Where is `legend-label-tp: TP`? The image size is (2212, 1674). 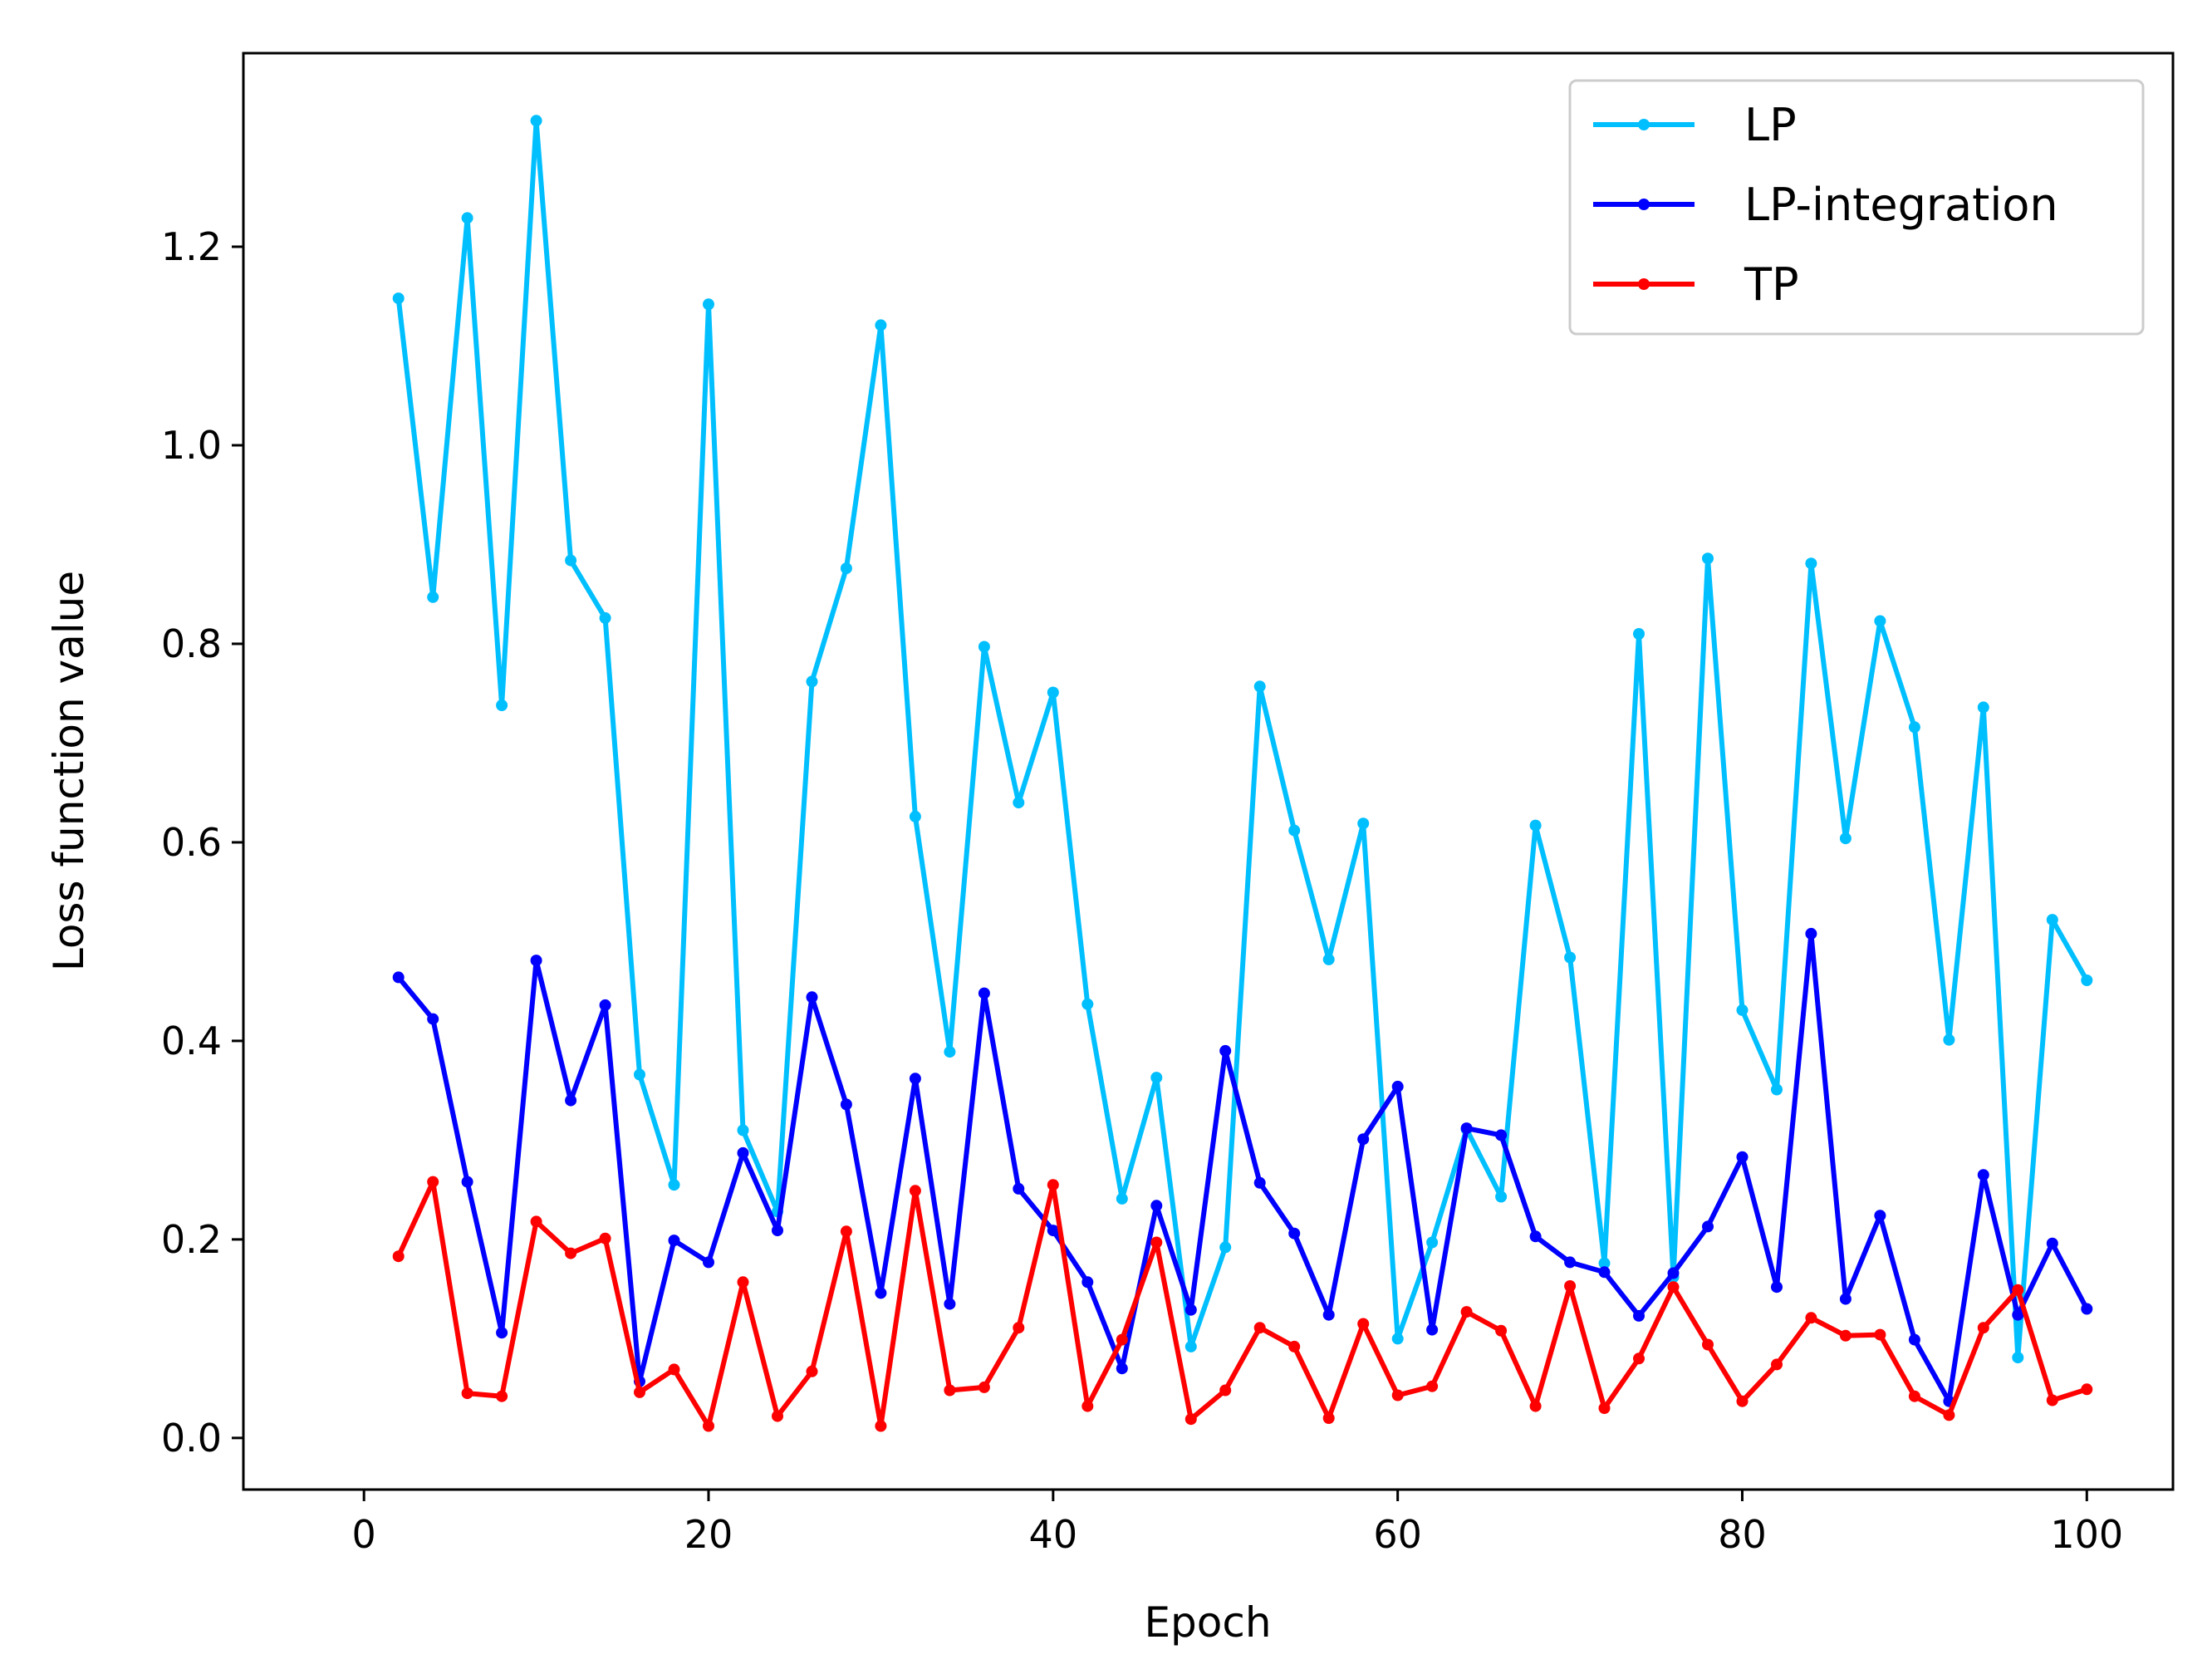
legend-label-tp: TP is located at coordinates (1771, 284).